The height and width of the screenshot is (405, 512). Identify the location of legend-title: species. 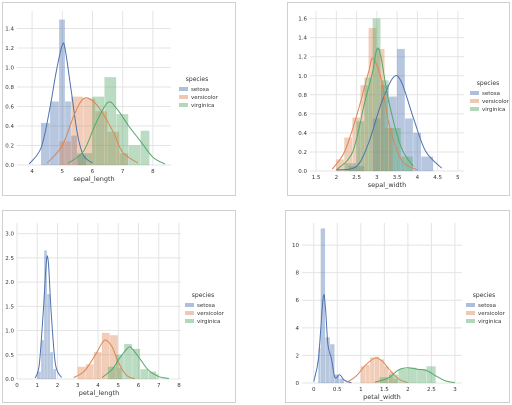
(484, 295).